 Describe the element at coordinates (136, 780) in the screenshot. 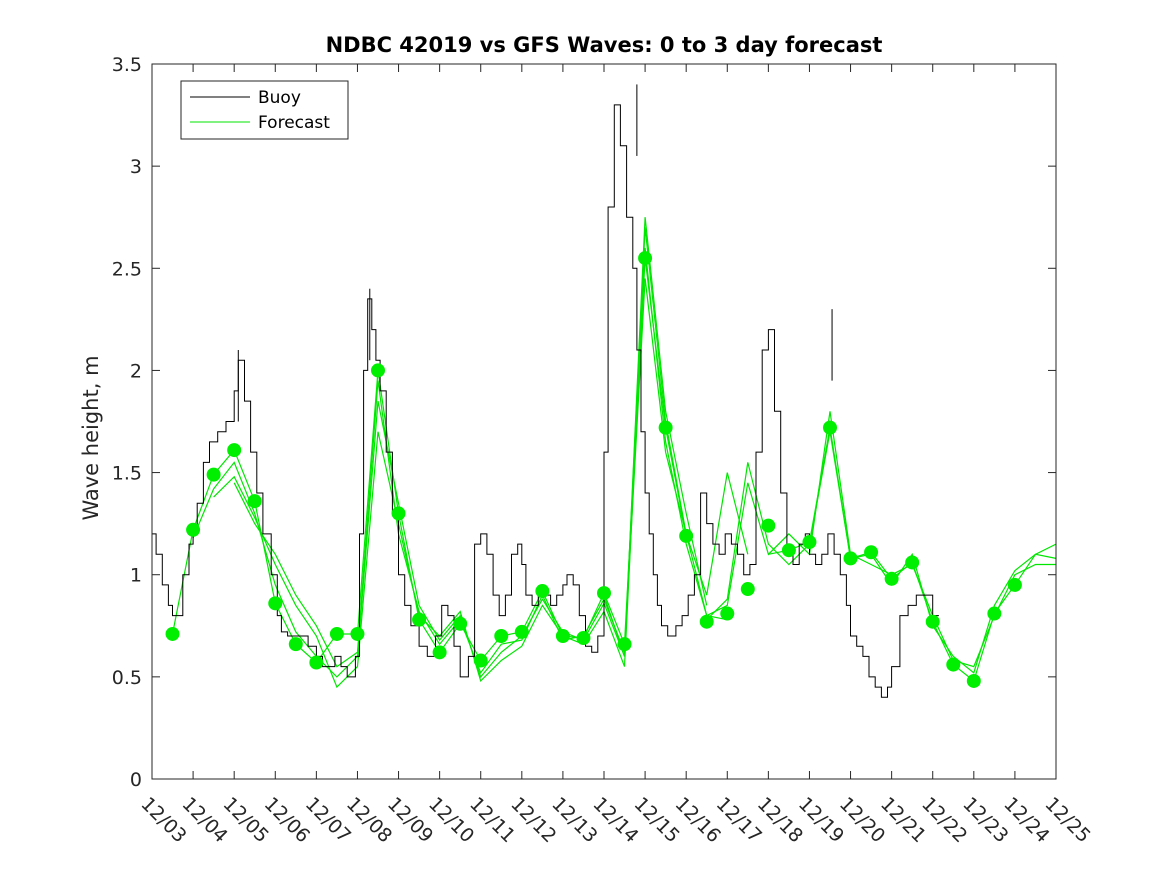

I see `y-tick-label: 0` at that location.